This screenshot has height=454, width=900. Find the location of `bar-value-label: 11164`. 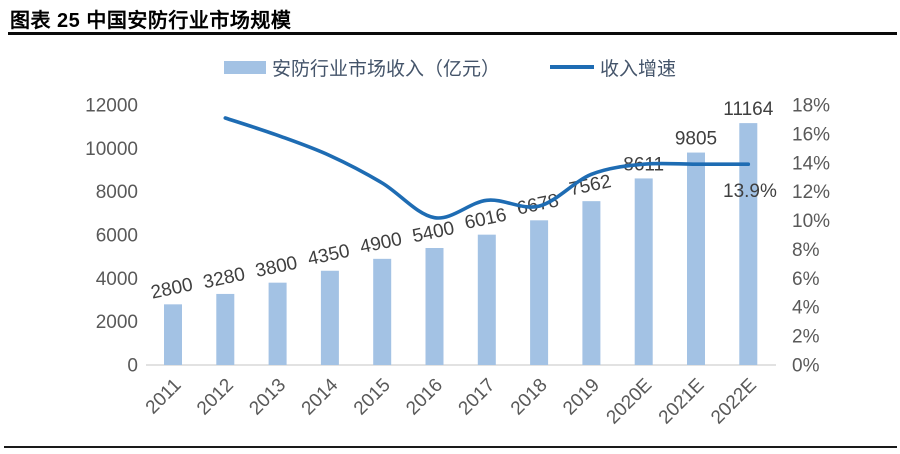

bar-value-label: 11164 is located at coordinates (748, 109).